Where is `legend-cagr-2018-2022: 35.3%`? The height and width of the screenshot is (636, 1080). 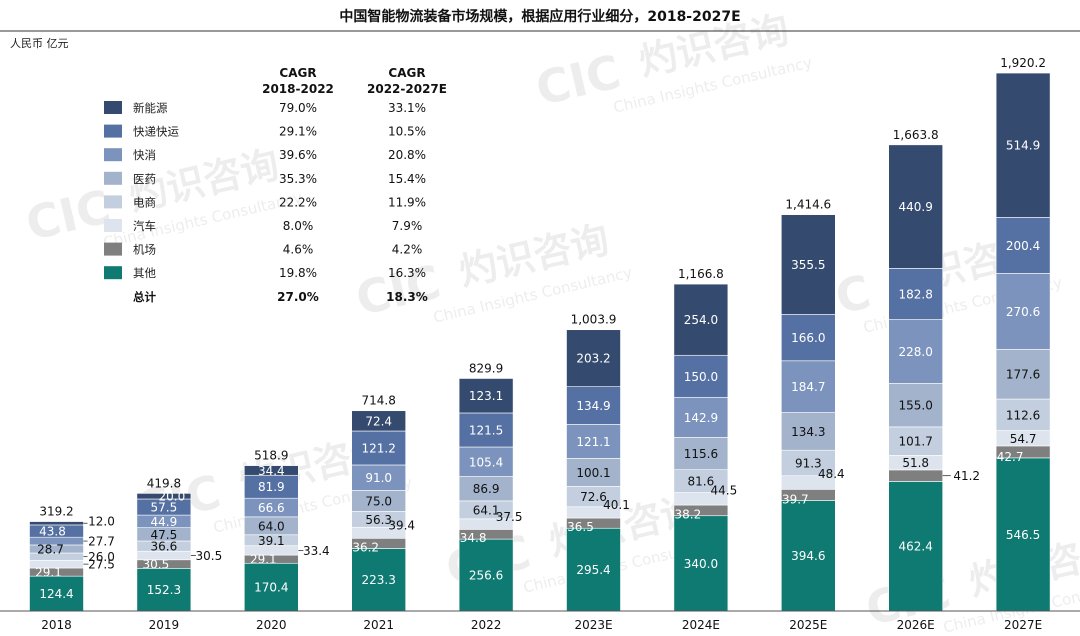
legend-cagr-2018-2022: 35.3% is located at coordinates (298, 179).